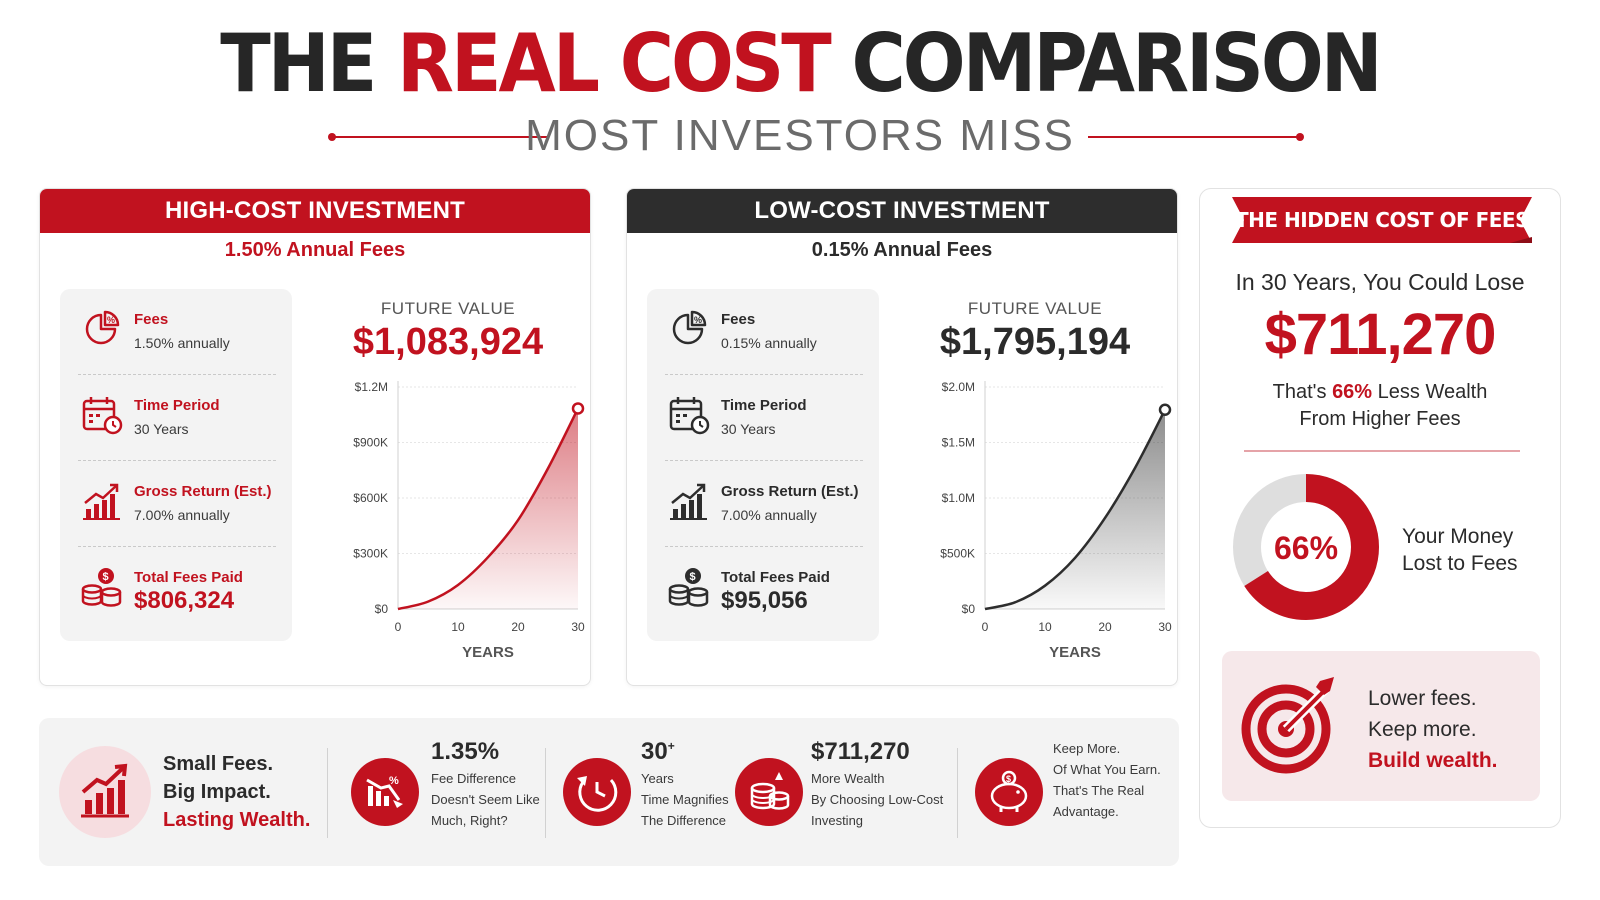 The width and height of the screenshot is (1600, 900). I want to click on intro-icon-circle, so click(105, 792).